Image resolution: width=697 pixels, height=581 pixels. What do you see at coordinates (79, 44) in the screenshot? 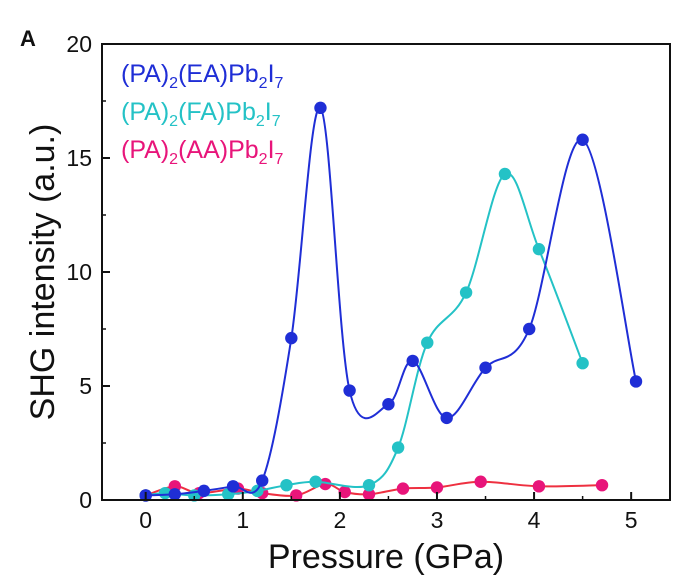
I see `y-tick-label: 20` at bounding box center [79, 44].